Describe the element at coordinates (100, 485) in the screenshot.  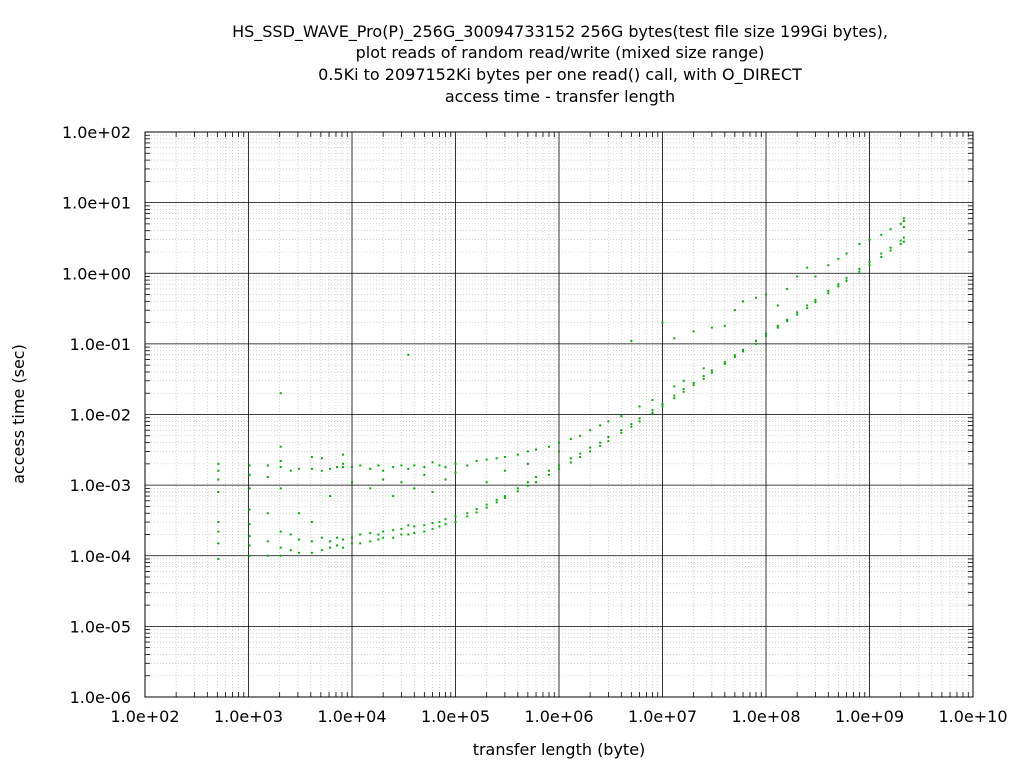
I see `y-tick-label: 1.0e-03` at that location.